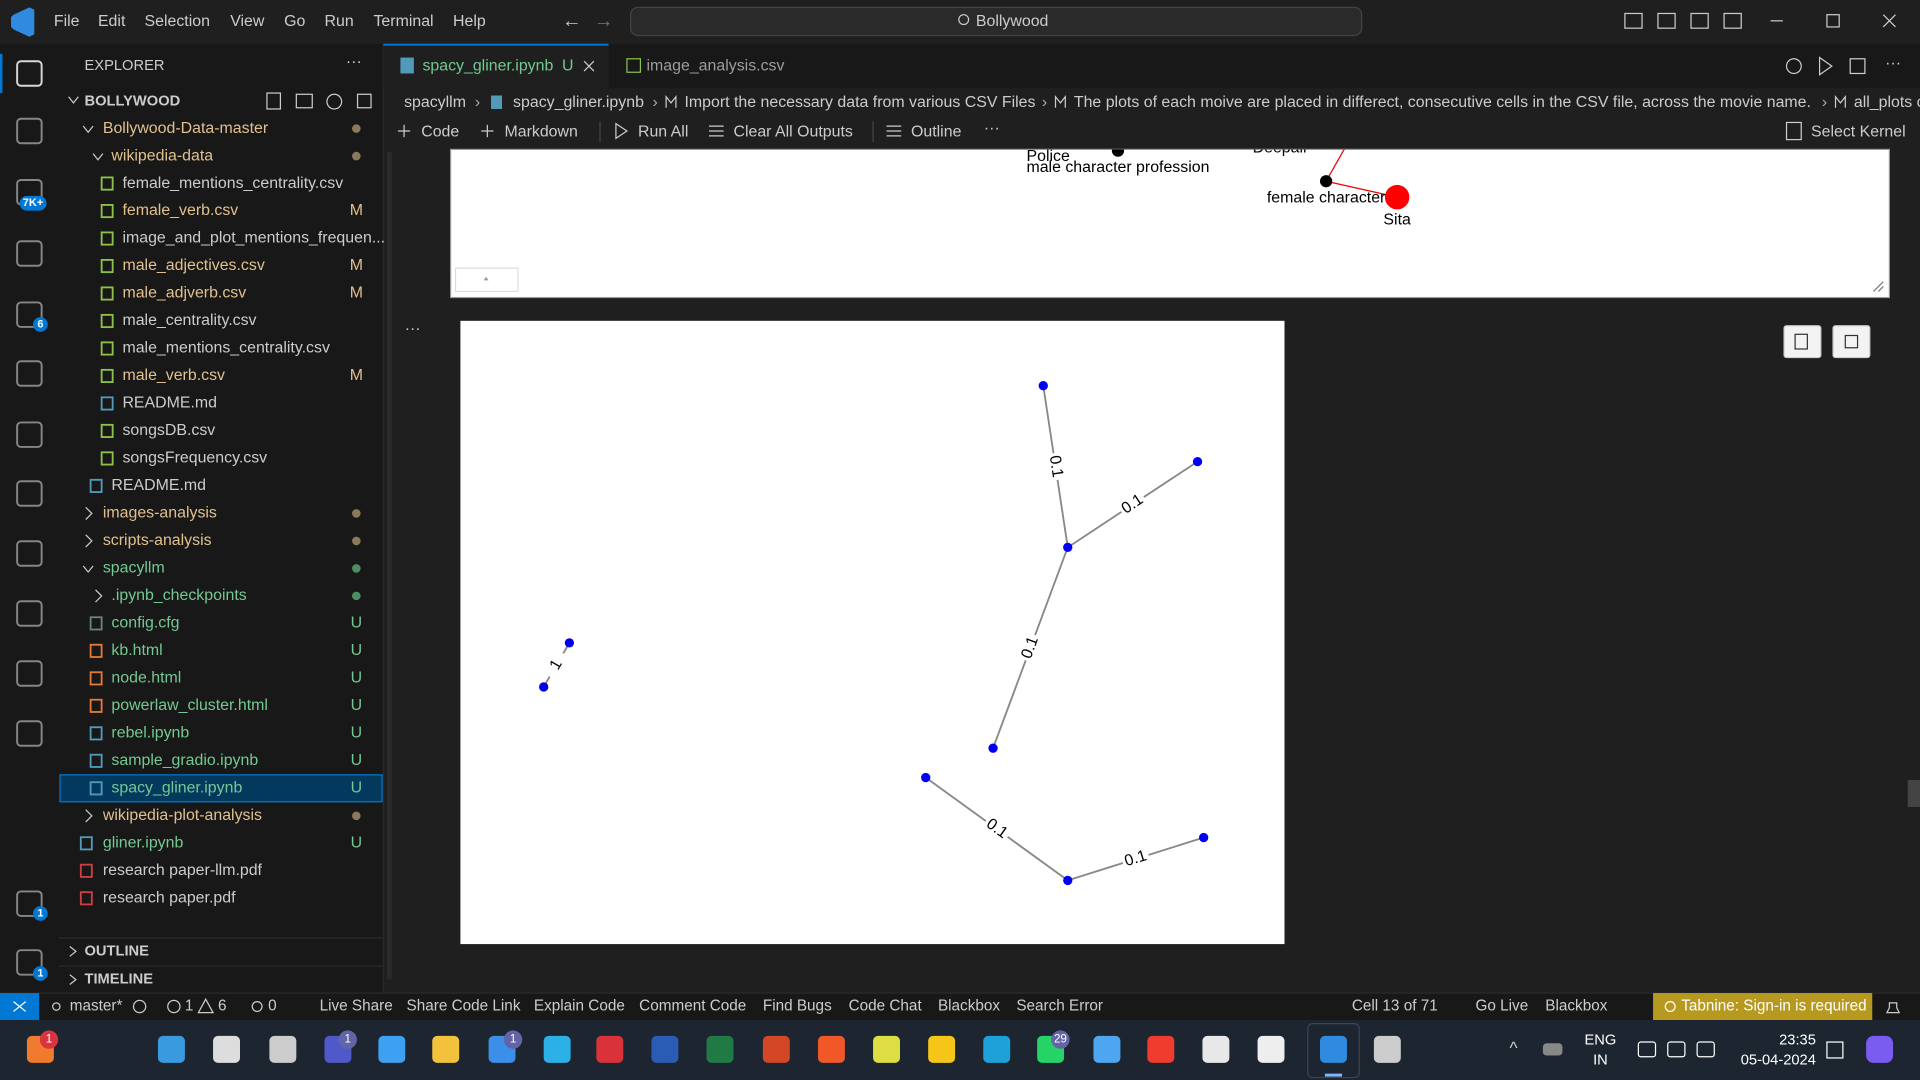  I want to click on toolbar-button: Markdown, so click(540, 131).